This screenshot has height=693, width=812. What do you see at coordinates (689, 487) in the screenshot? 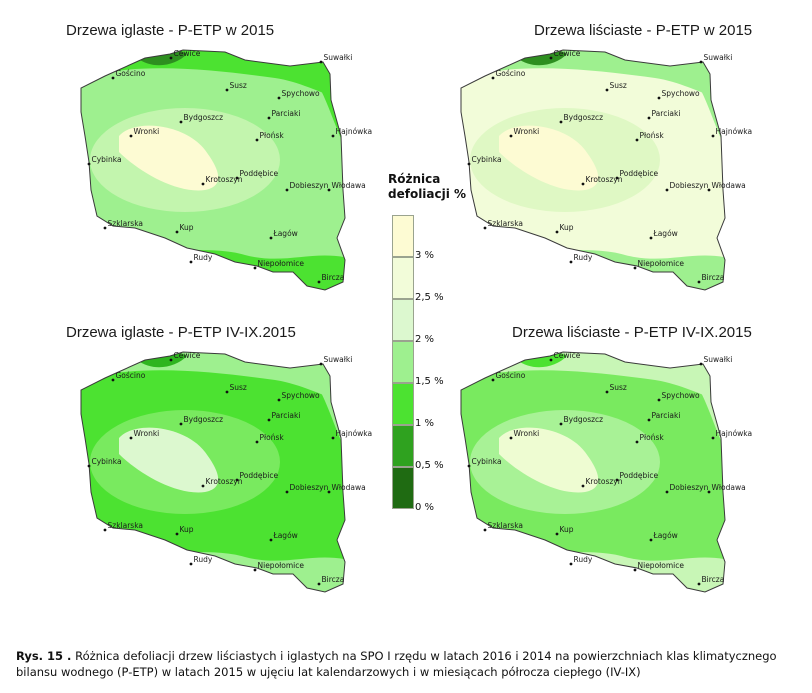
I see `city-label: Dobieszyn` at bounding box center [689, 487].